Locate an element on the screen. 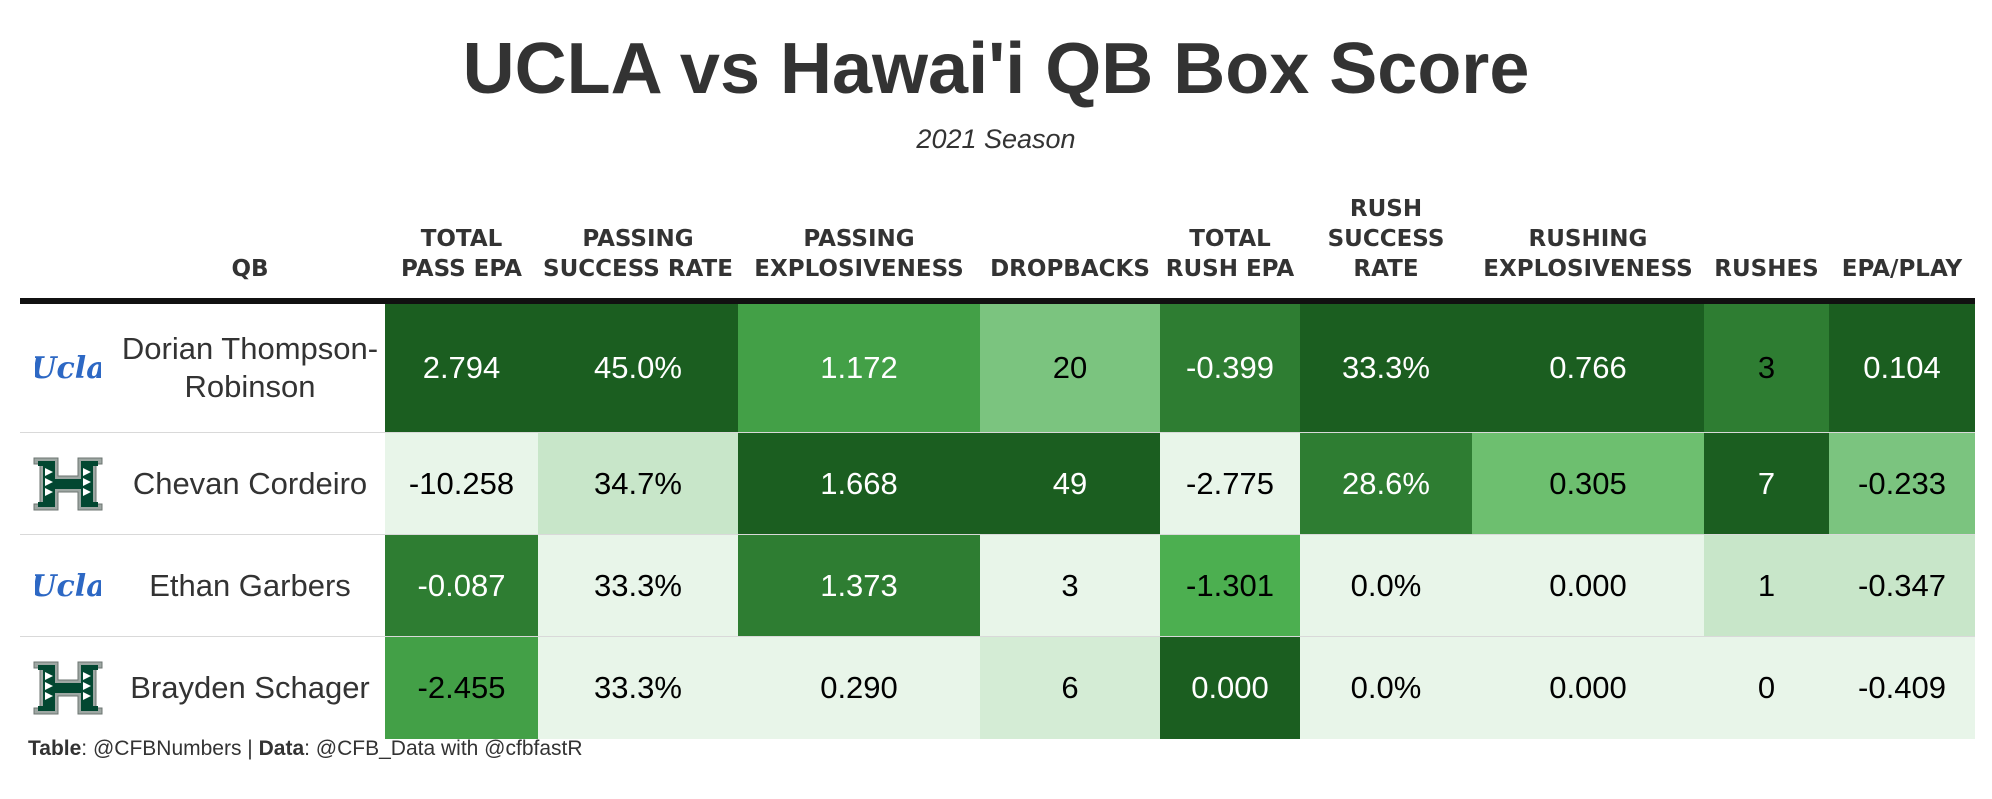 The width and height of the screenshot is (1992, 799). stat-cell: -0.233 is located at coordinates (1902, 483).